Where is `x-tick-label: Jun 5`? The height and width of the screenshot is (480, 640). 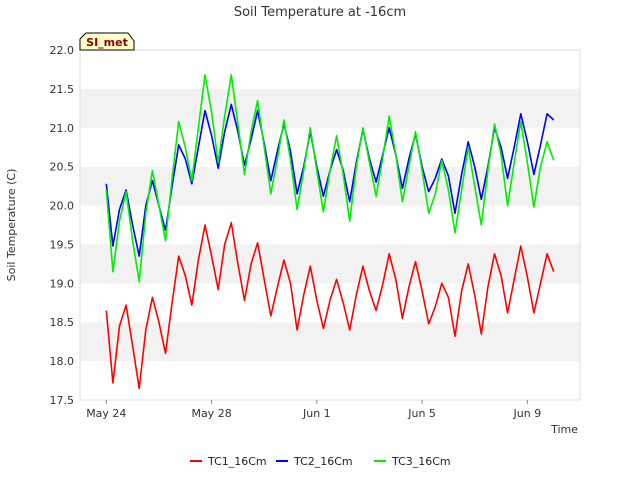 x-tick-label: Jun 5 is located at coordinates (421, 413).